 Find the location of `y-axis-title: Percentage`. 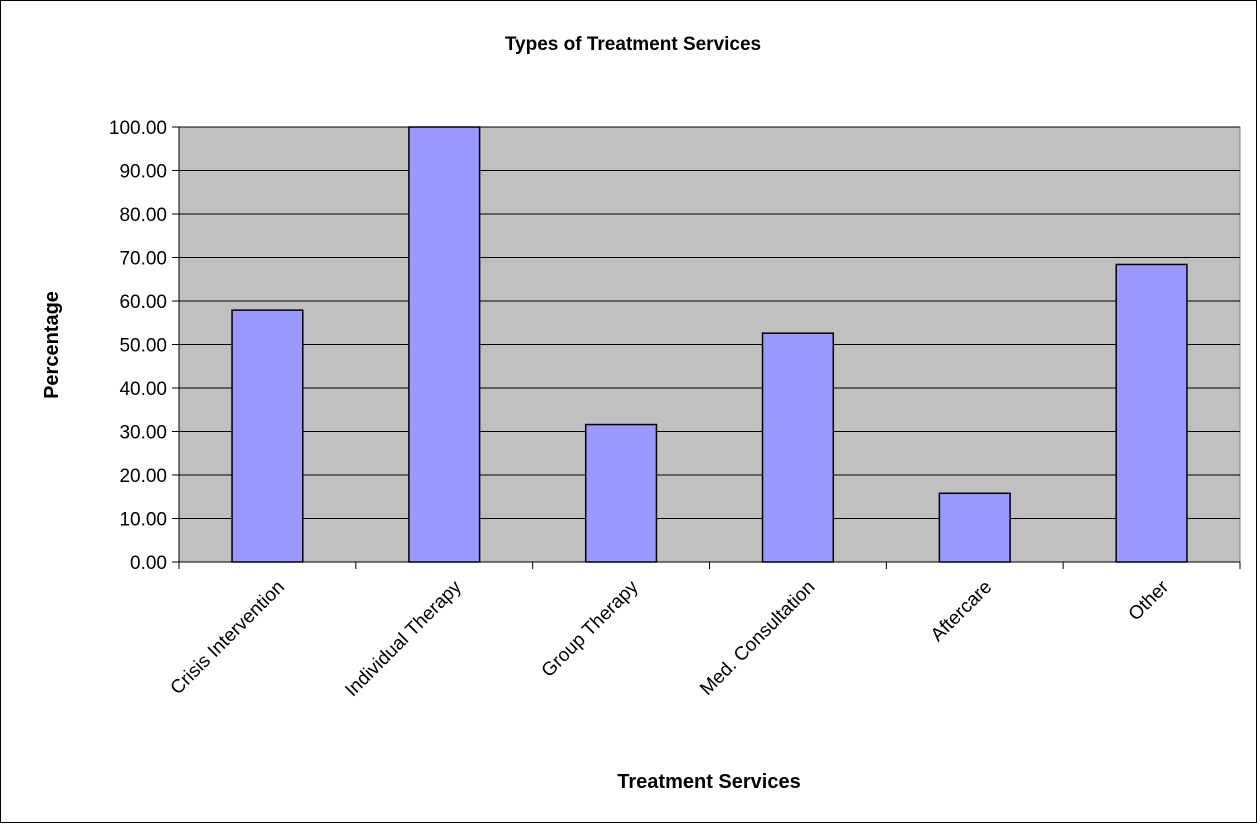

y-axis-title: Percentage is located at coordinates (52, 345).